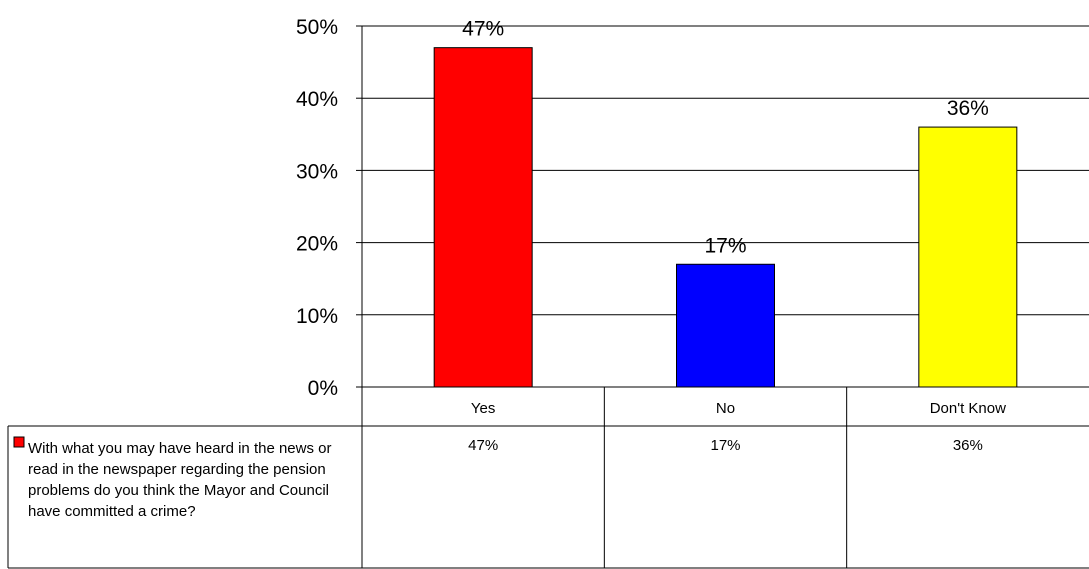 The image size is (1089, 569). Describe the element at coordinates (483, 445) in the screenshot. I see `table-value: 47%` at that location.